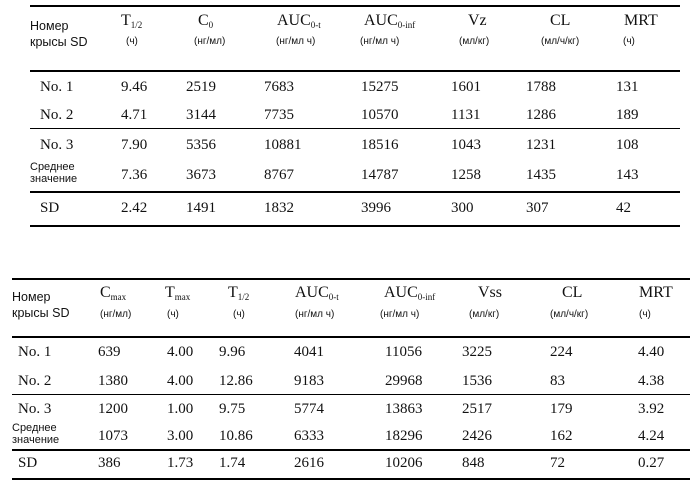 The image size is (699, 491). What do you see at coordinates (59, 42) in the screenshot?
I see `table1-header-label-line2: крысы SD` at bounding box center [59, 42].